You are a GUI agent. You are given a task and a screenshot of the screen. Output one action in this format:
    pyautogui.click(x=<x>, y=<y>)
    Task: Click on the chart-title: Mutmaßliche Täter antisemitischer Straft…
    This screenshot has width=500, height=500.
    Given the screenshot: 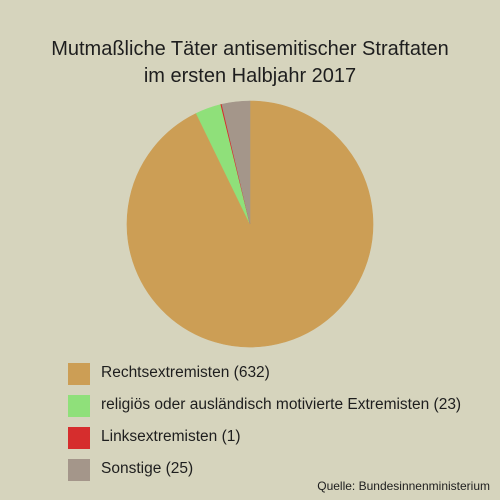 What is the action you would take?
    pyautogui.click(x=250, y=63)
    